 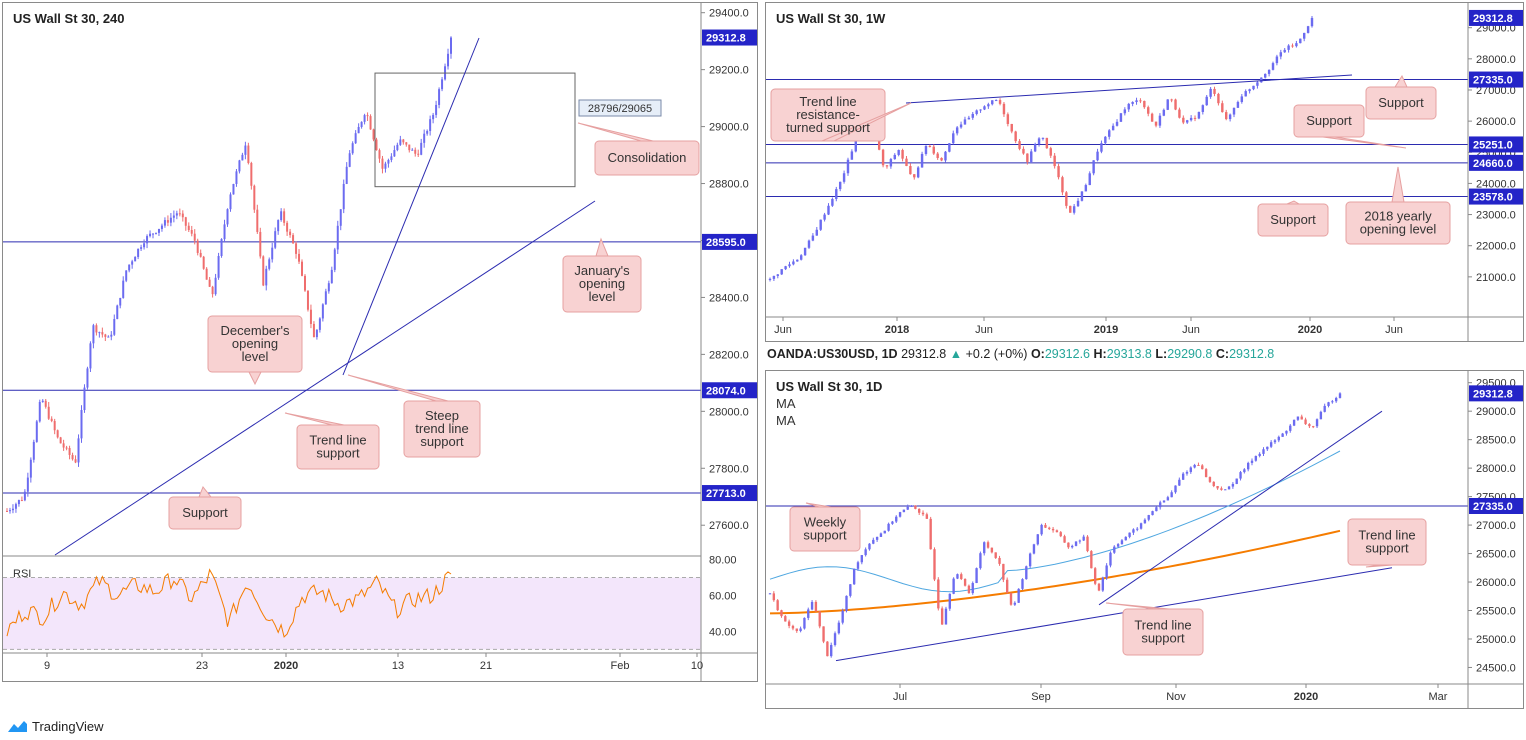 What do you see at coordinates (1293, 202) in the screenshot?
I see `support-callout-3-pointer` at bounding box center [1293, 202].